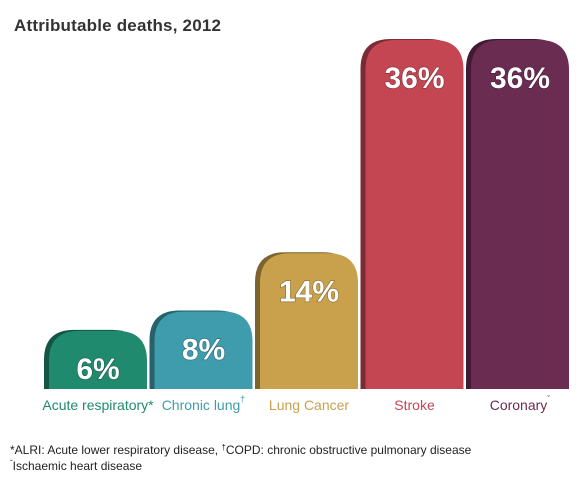 The image size is (580, 488). What do you see at coordinates (243, 399) in the screenshot?
I see `category-label-mark: †` at bounding box center [243, 399].